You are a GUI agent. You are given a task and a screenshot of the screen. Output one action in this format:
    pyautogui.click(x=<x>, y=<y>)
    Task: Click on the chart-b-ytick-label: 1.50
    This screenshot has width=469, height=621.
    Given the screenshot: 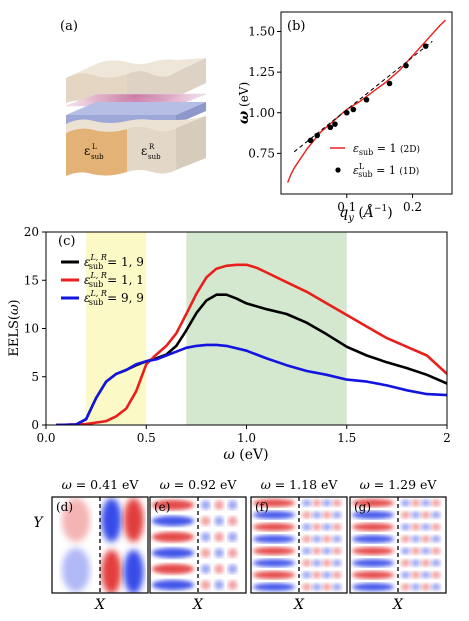 What is the action you would take?
    pyautogui.click(x=261, y=32)
    